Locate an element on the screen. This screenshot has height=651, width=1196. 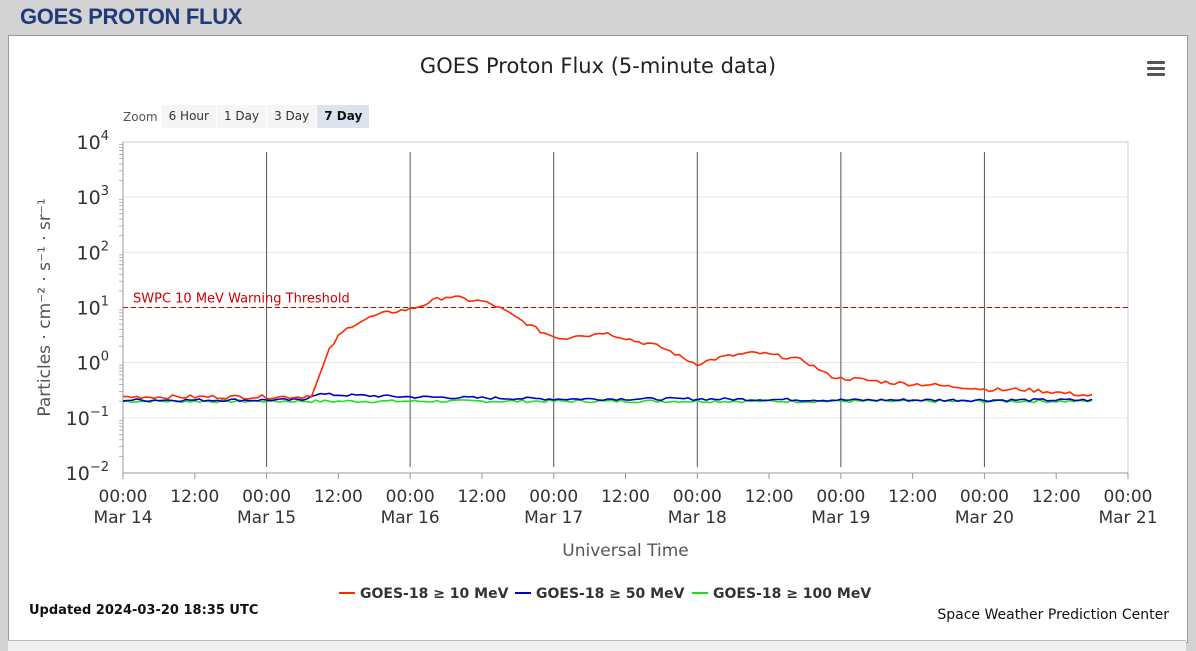
x-date-label: Mar 16 is located at coordinates (410, 518).